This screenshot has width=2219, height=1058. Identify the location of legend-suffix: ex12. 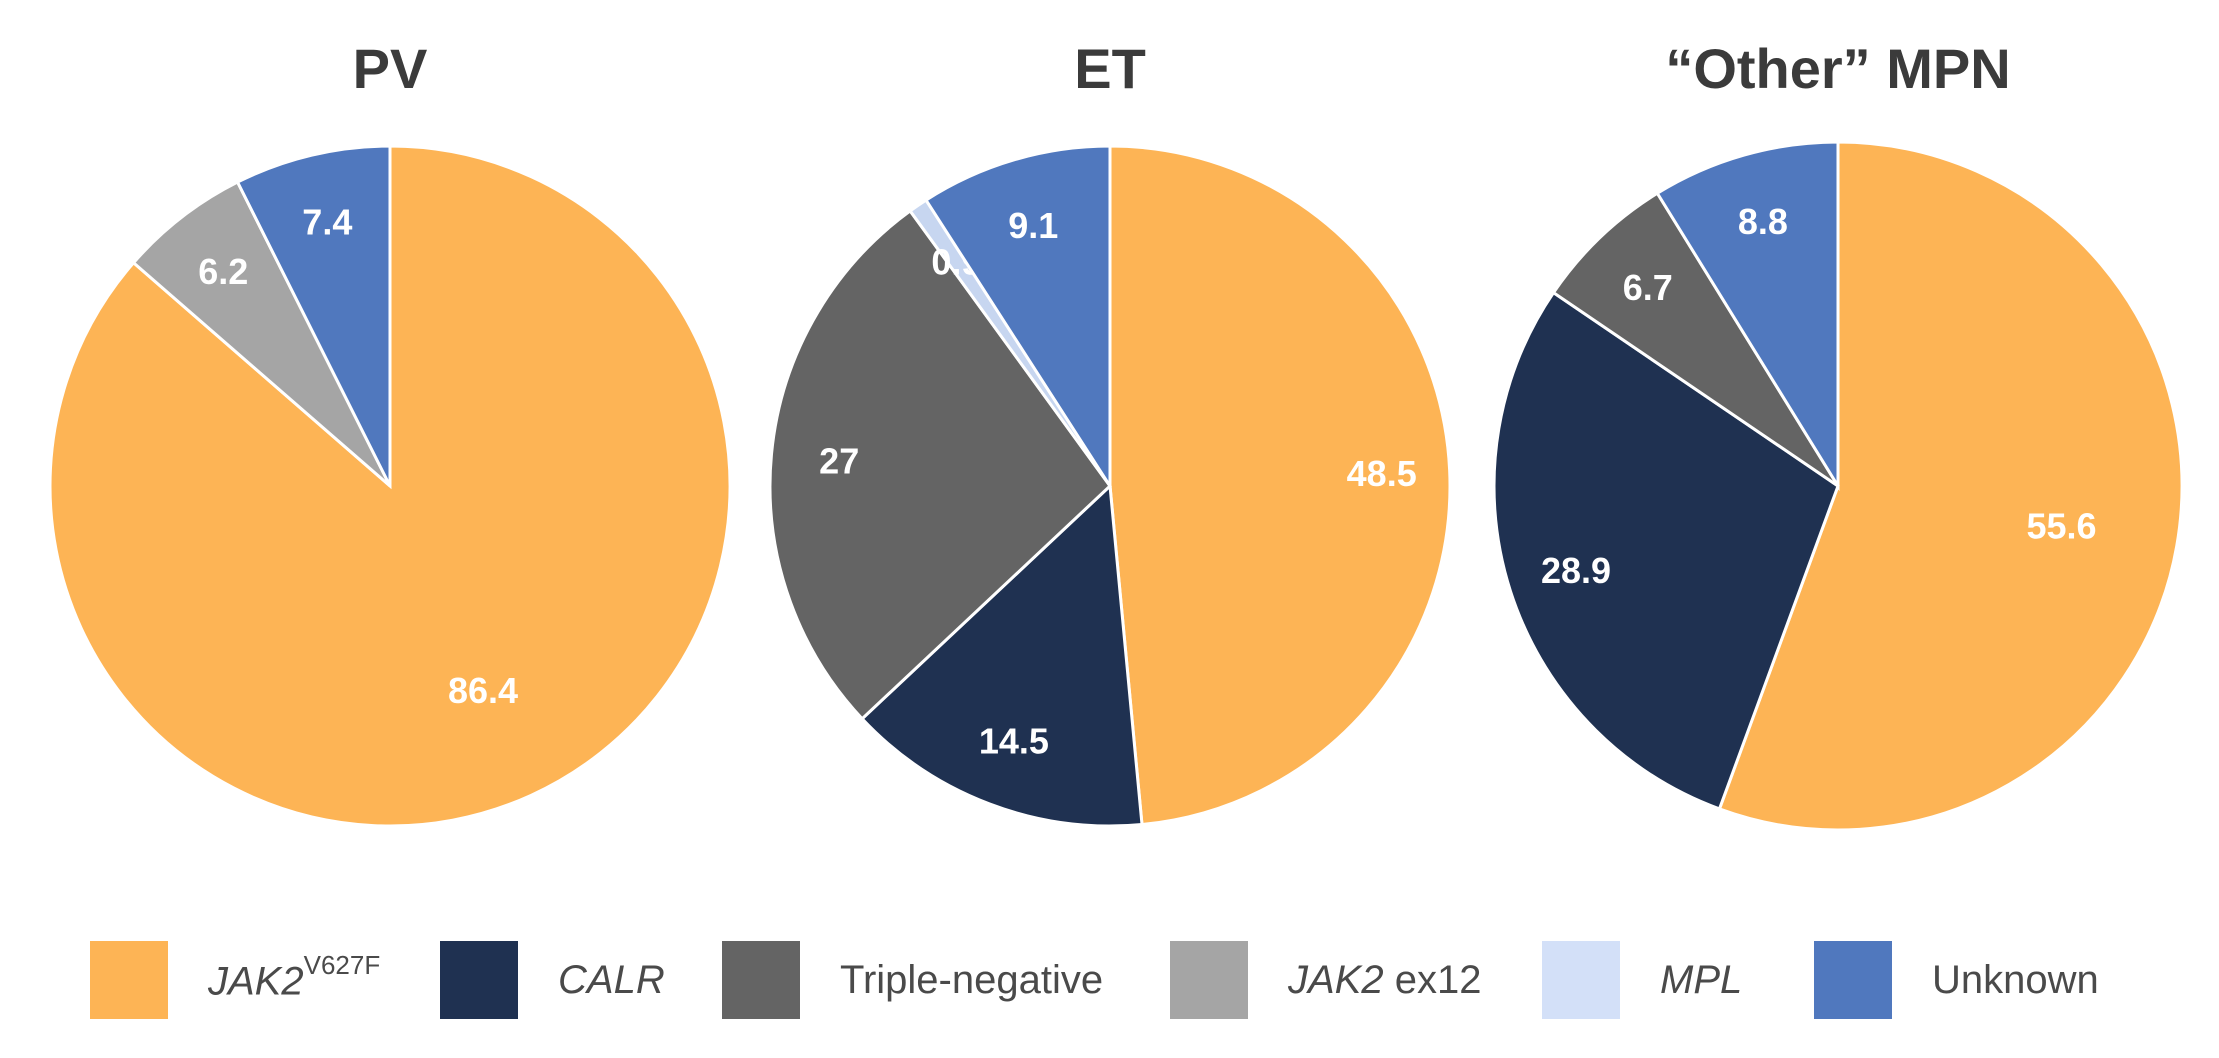
(1432, 979).